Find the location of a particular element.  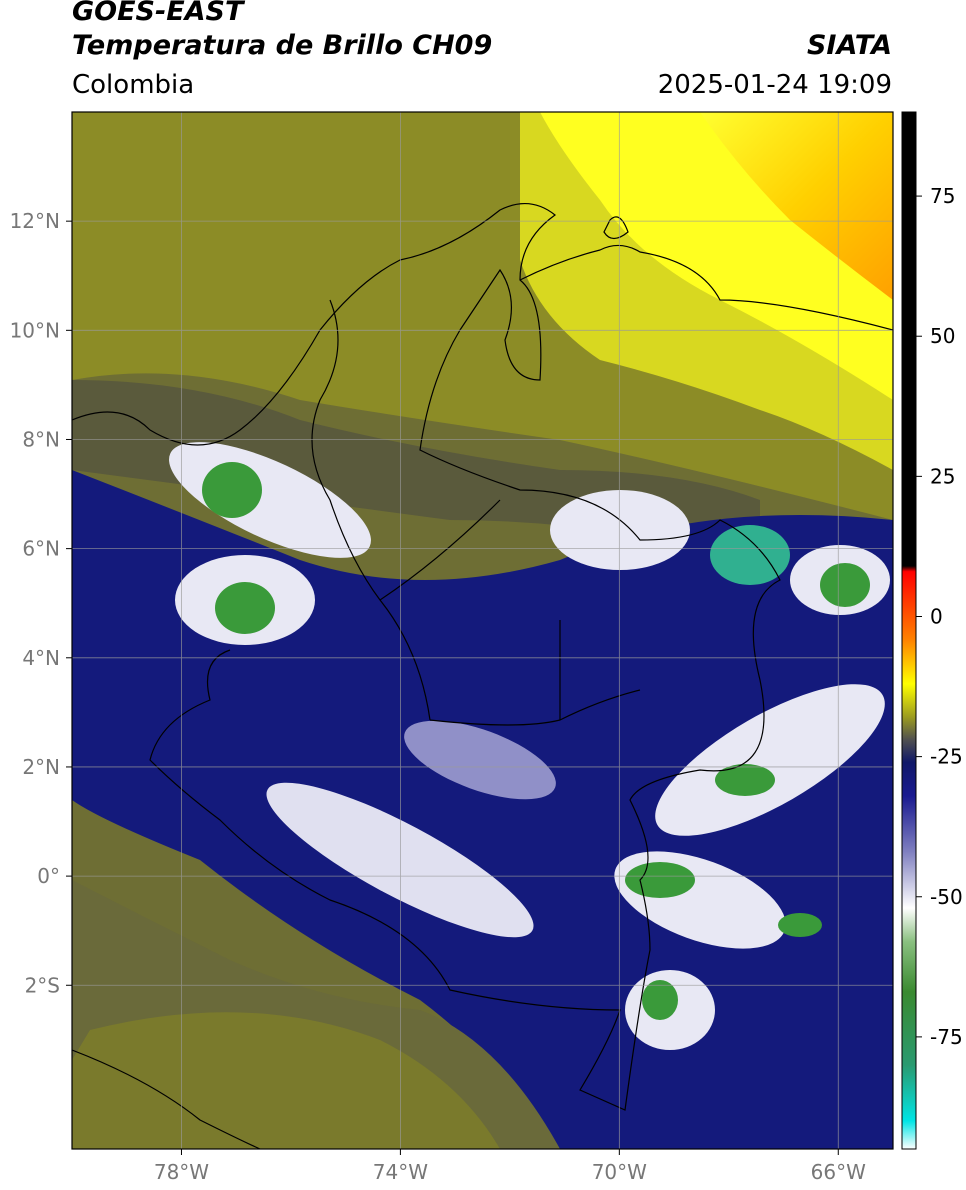

colorbar: 75 50 25 0 -25 -50 -75 is located at coordinates (932, 630).